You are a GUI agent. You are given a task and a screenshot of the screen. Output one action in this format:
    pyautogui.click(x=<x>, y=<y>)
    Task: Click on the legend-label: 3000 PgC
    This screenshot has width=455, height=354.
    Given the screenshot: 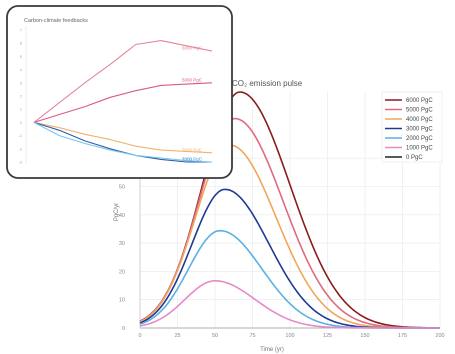 What is the action you would take?
    pyautogui.click(x=419, y=130)
    